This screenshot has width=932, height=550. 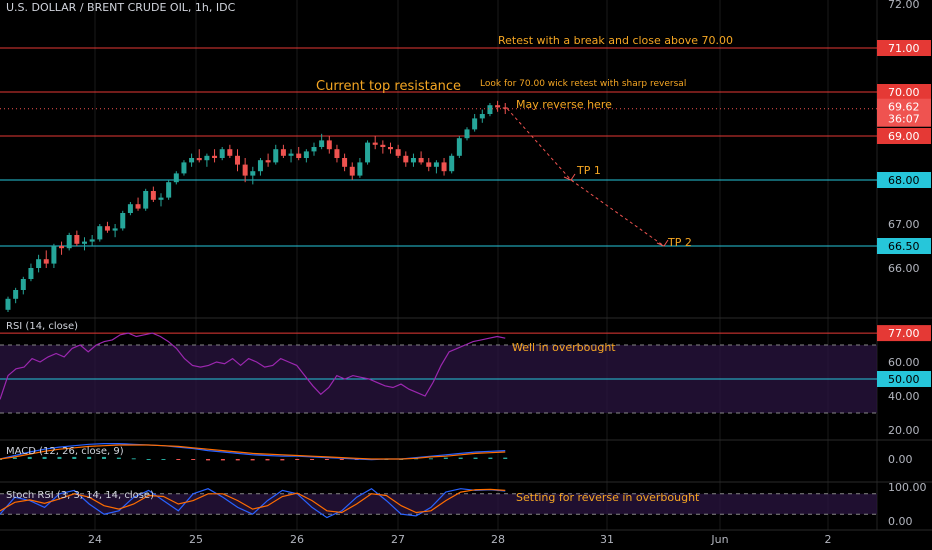 What do you see at coordinates (904, 396) in the screenshot?
I see `rsi-axis-tick: 40.00` at bounding box center [904, 396].